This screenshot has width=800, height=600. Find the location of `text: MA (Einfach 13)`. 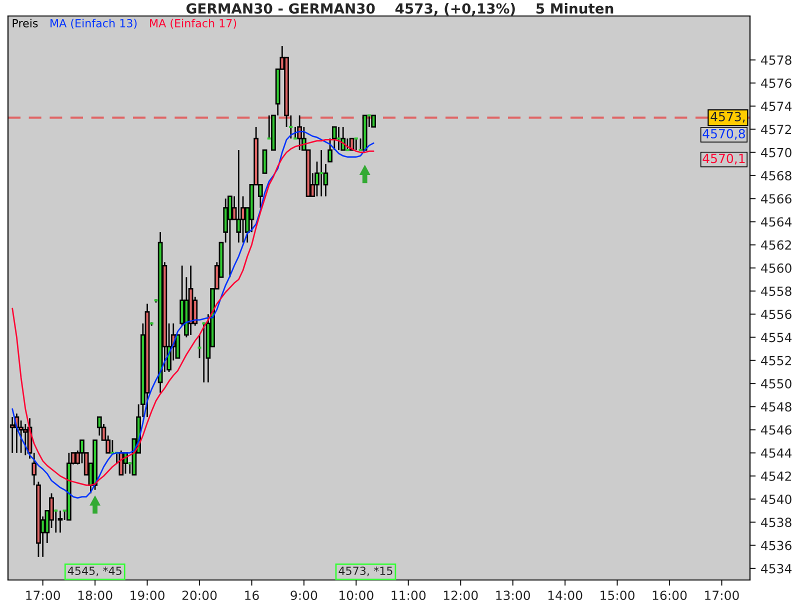

text: MA (Einfach 13) is located at coordinates (93, 23).